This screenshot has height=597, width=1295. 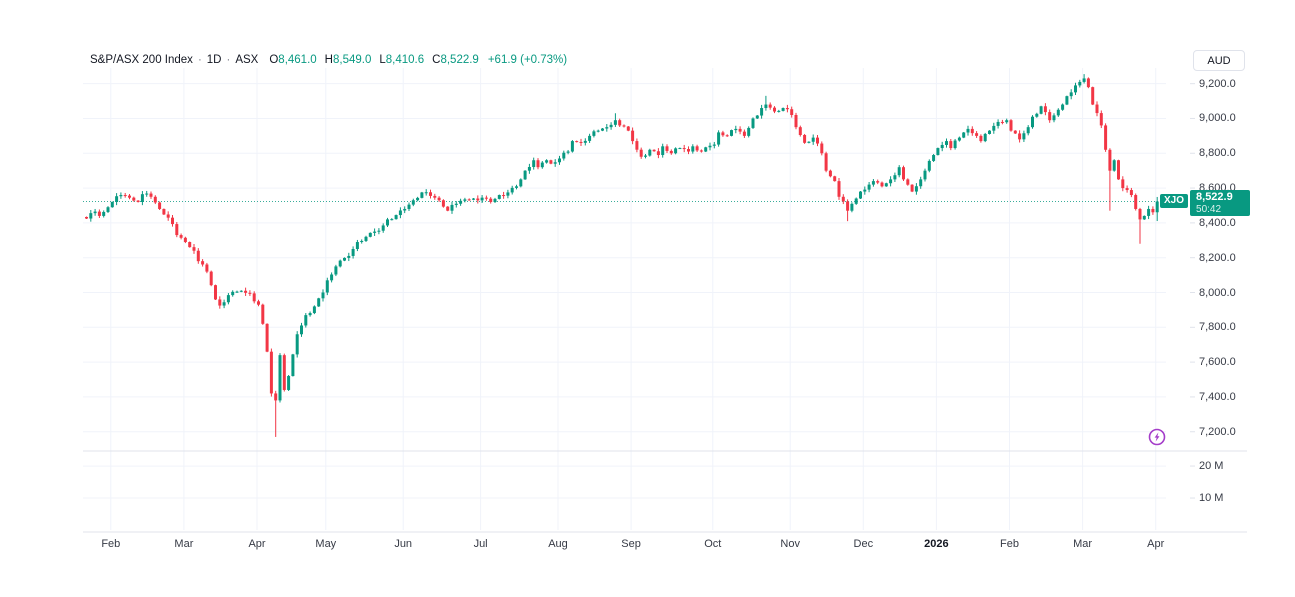 I want to click on time-axis-label: Aug, so click(x=558, y=544).